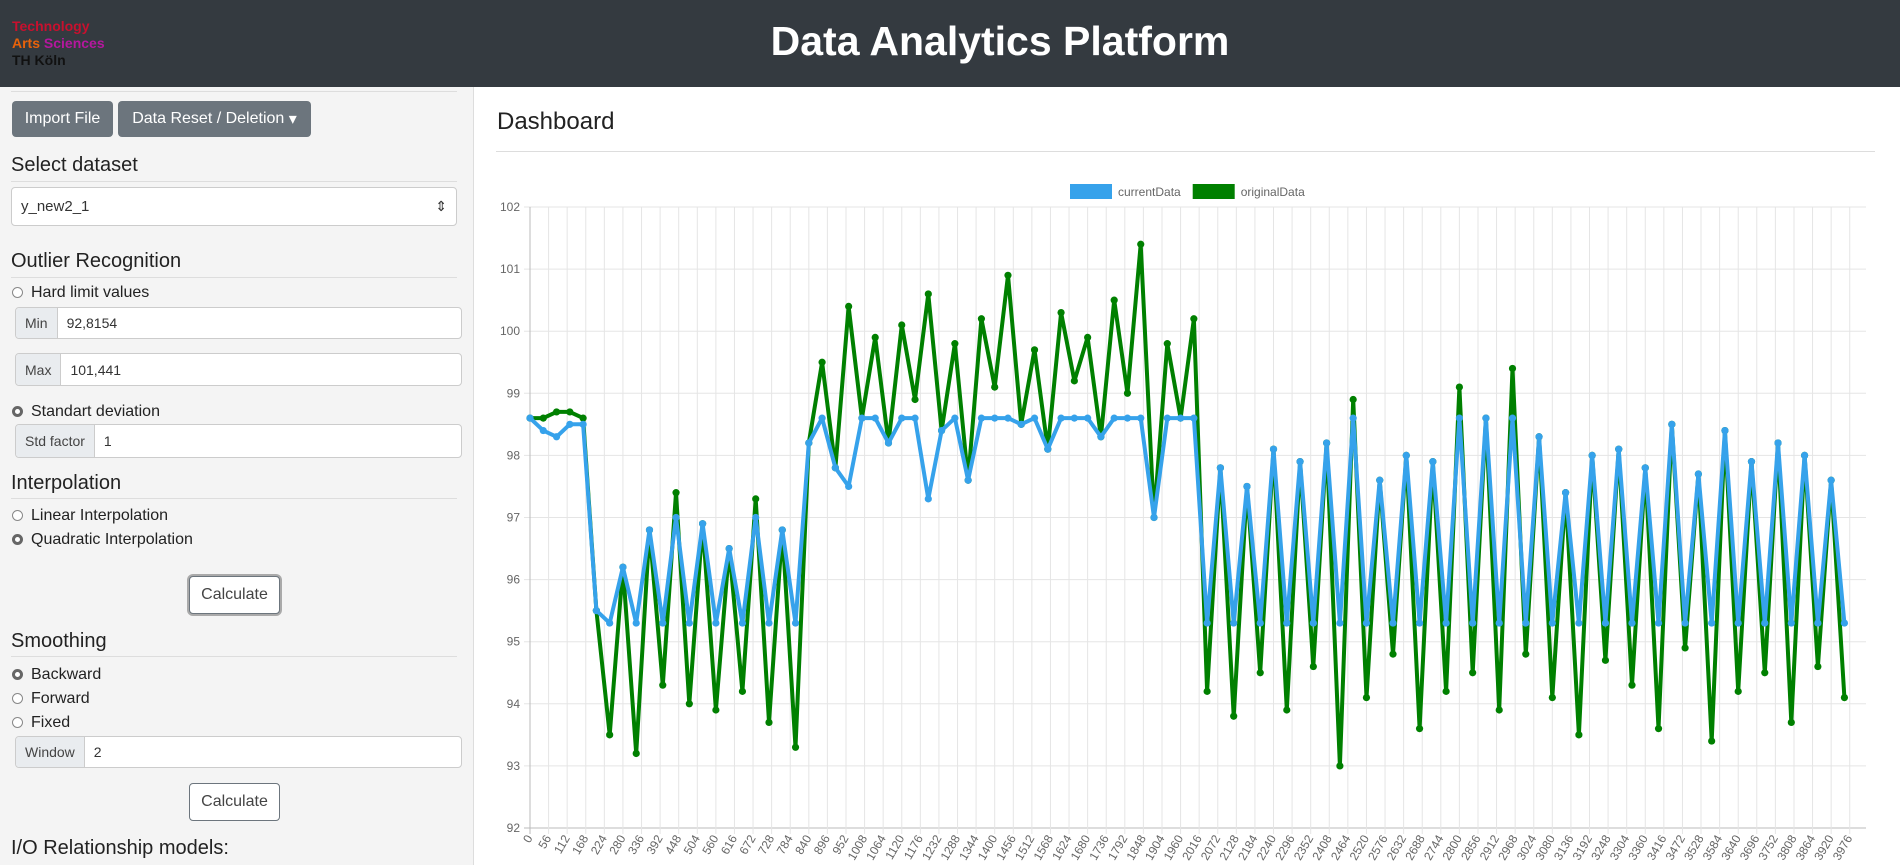 This screenshot has height=865, width=1900. What do you see at coordinates (556, 121) in the screenshot?
I see `dashboard-title: Dashboard` at bounding box center [556, 121].